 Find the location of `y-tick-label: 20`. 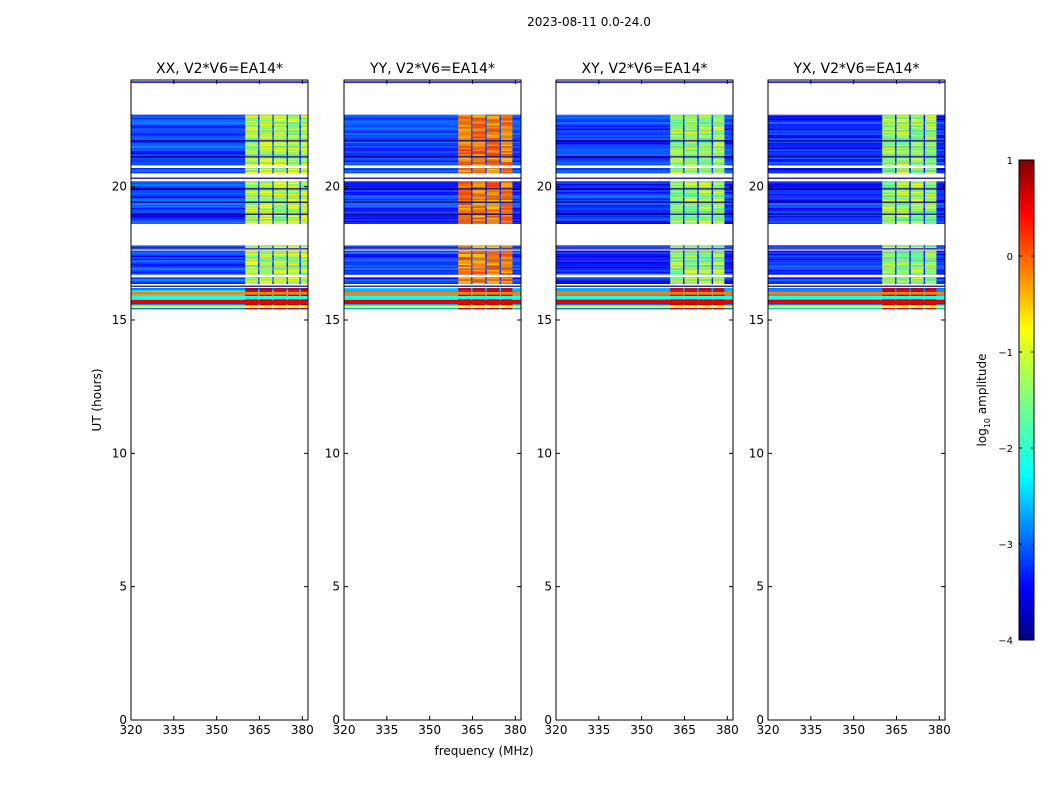

y-tick-label: 20 is located at coordinates (544, 187).